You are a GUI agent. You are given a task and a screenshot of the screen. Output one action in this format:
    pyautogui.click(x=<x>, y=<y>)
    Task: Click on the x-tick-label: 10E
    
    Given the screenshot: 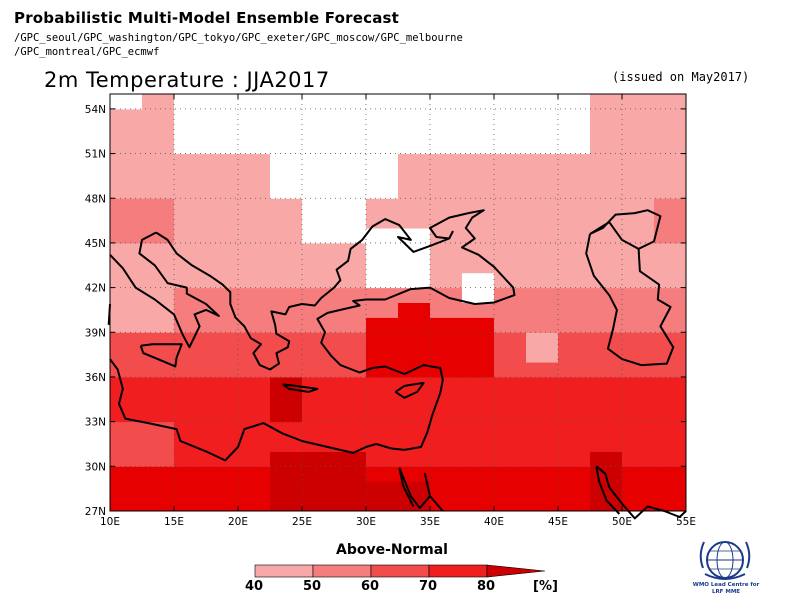 What is the action you would take?
    pyautogui.click(x=110, y=522)
    